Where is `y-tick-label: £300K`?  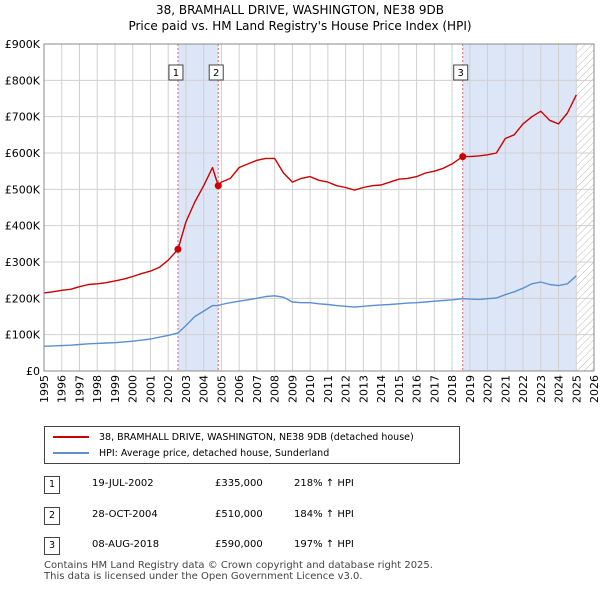 y-tick-label: £300K is located at coordinates (23, 262).